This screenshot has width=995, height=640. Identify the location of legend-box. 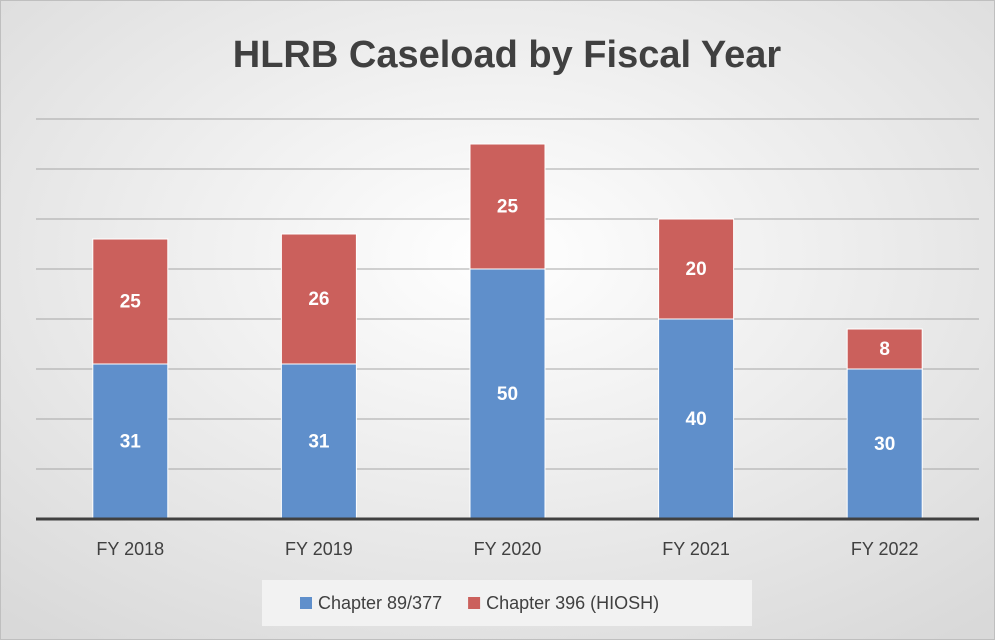
(507, 603).